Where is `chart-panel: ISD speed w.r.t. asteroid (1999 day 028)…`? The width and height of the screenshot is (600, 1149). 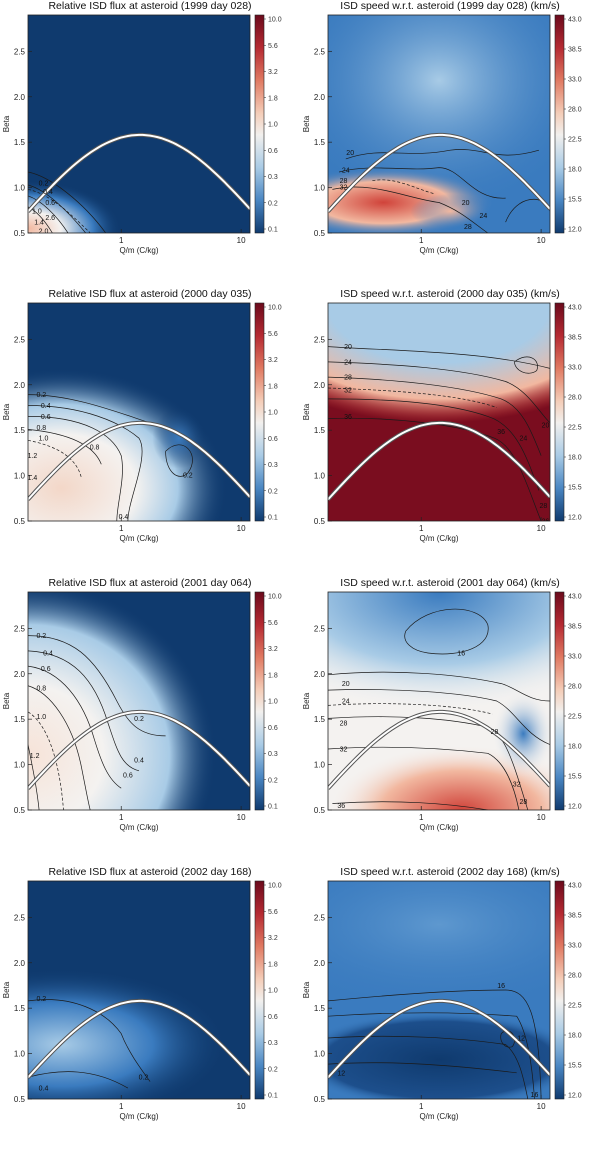 chart-panel: ISD speed w.r.t. asteroid (1999 day 028)… is located at coordinates (450, 141).